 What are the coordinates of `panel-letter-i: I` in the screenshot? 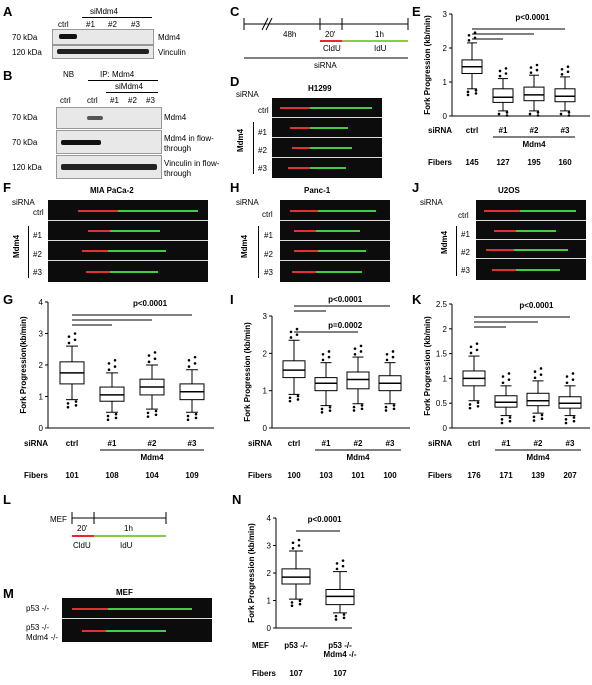 It's located at (232, 299).